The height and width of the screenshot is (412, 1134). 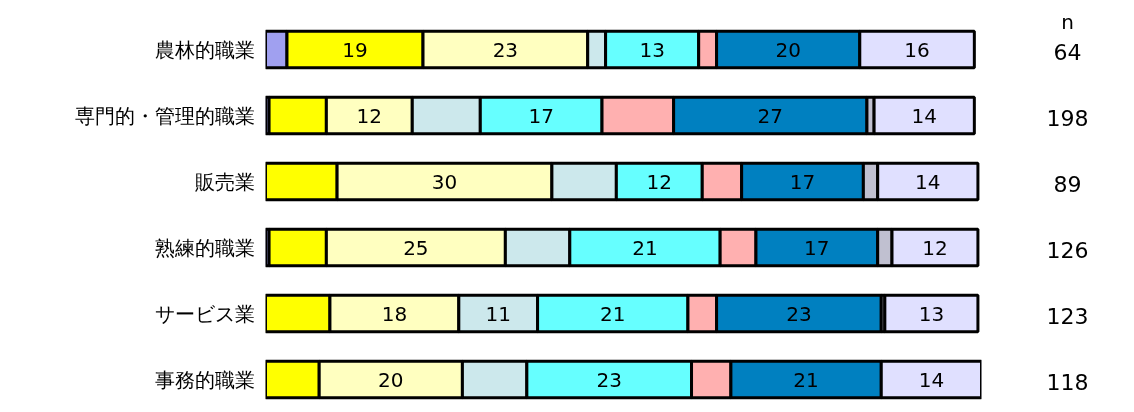 What do you see at coordinates (1067, 250) in the screenshot?
I see `text: 126` at bounding box center [1067, 250].